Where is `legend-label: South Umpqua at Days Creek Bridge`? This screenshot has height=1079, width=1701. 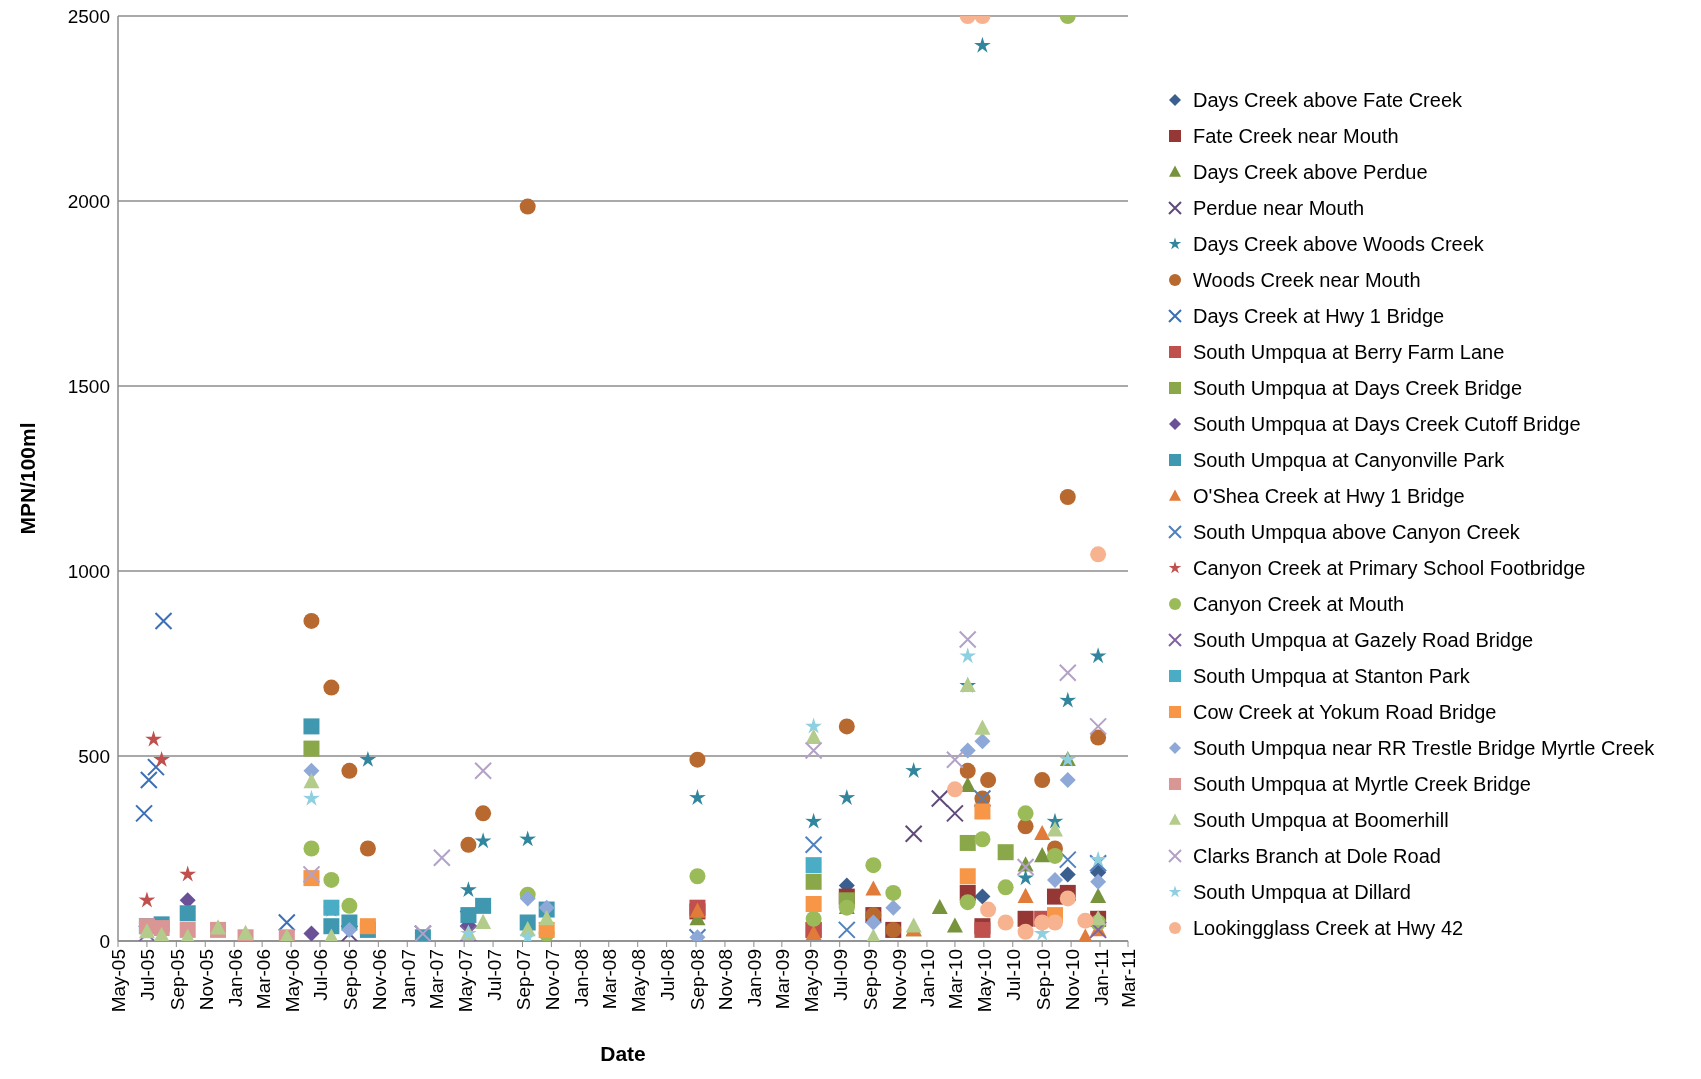 legend-label: South Umpqua at Days Creek Bridge is located at coordinates (1358, 388).